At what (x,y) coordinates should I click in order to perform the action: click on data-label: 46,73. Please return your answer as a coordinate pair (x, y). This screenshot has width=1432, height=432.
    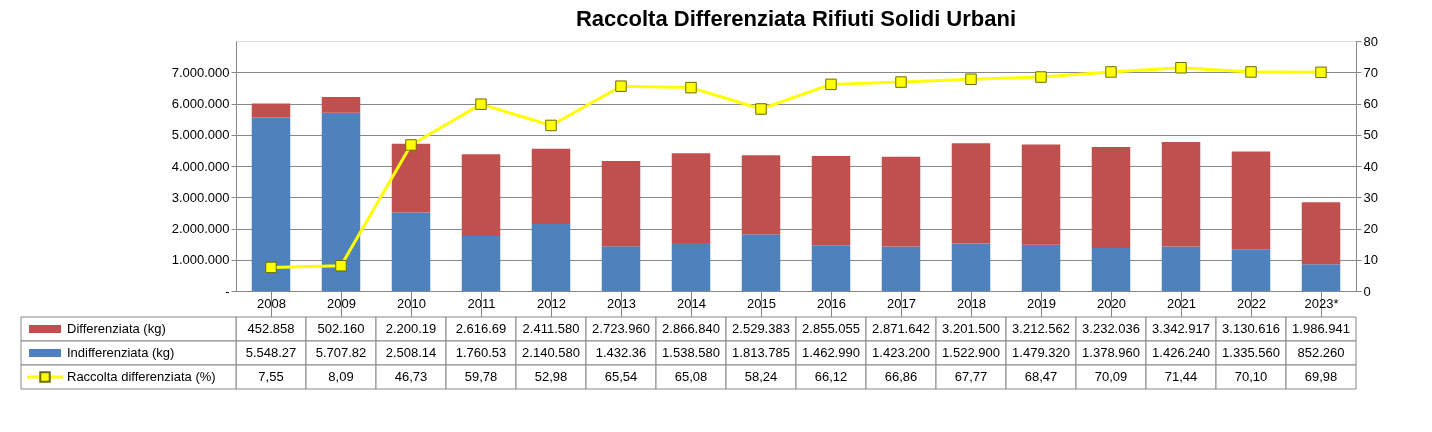
    Looking at the image, I should click on (411, 376).